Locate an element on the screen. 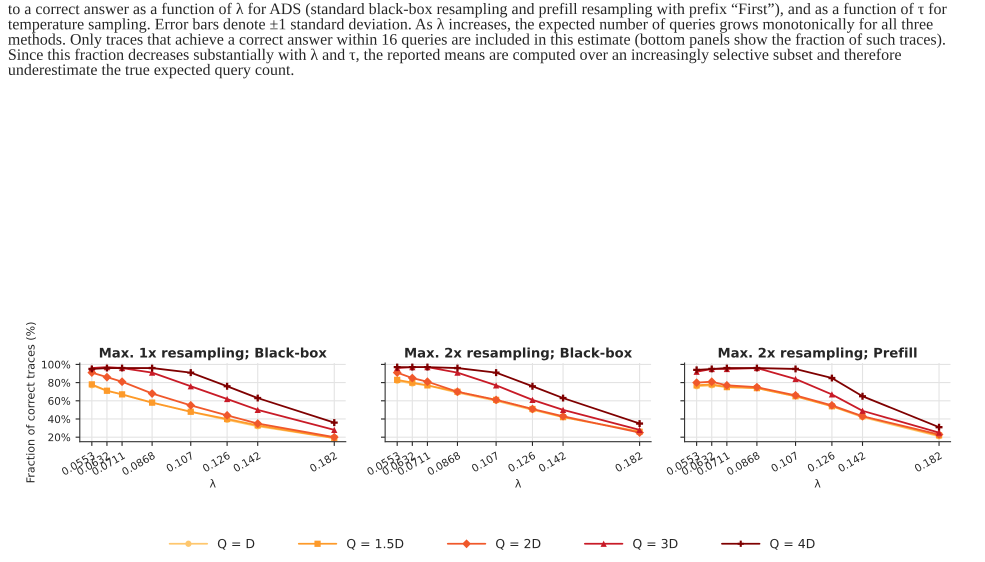  chart-title: Max. 2x resampling; Black-box is located at coordinates (518, 353).